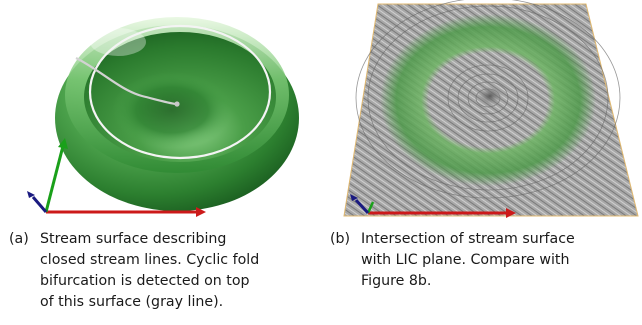 The image size is (642, 325). What do you see at coordinates (180, 92) in the screenshot?
I see `closed-stream-line` at bounding box center [180, 92].